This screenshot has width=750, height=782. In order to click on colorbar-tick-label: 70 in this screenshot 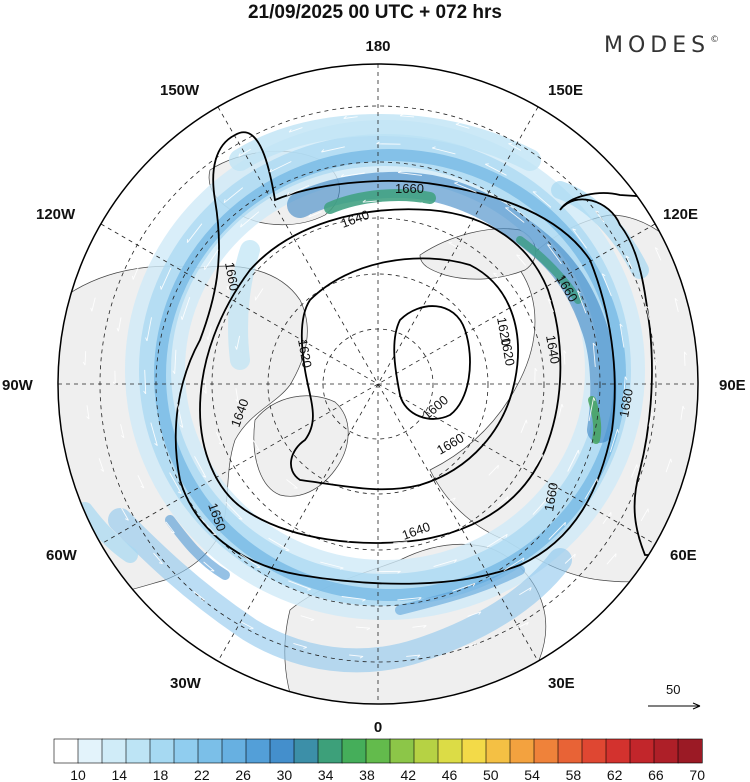, I will do `click(697, 774)`.